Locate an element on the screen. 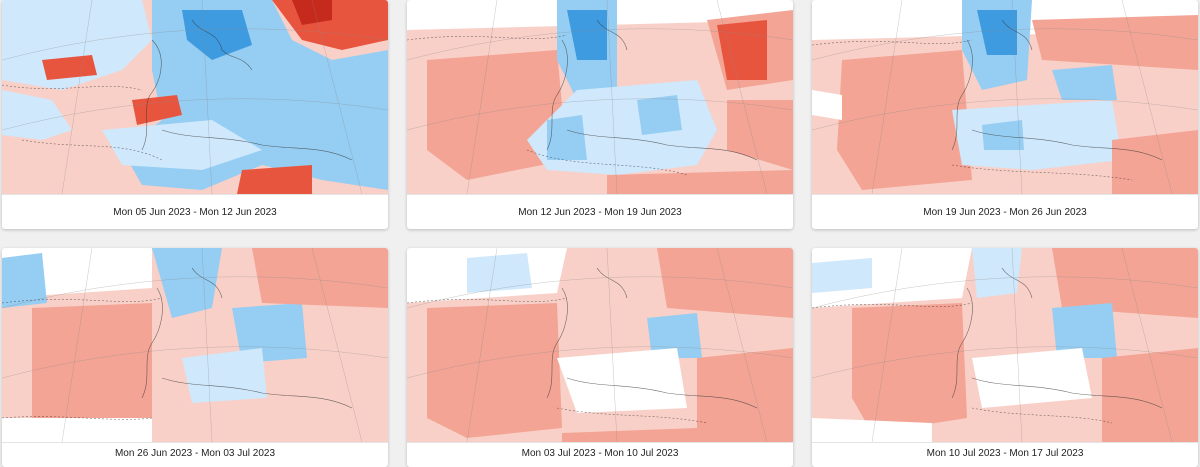  date-range-label: Mon 05 Jun 2023 - Mon 12 Jun 2023 is located at coordinates (195, 211).